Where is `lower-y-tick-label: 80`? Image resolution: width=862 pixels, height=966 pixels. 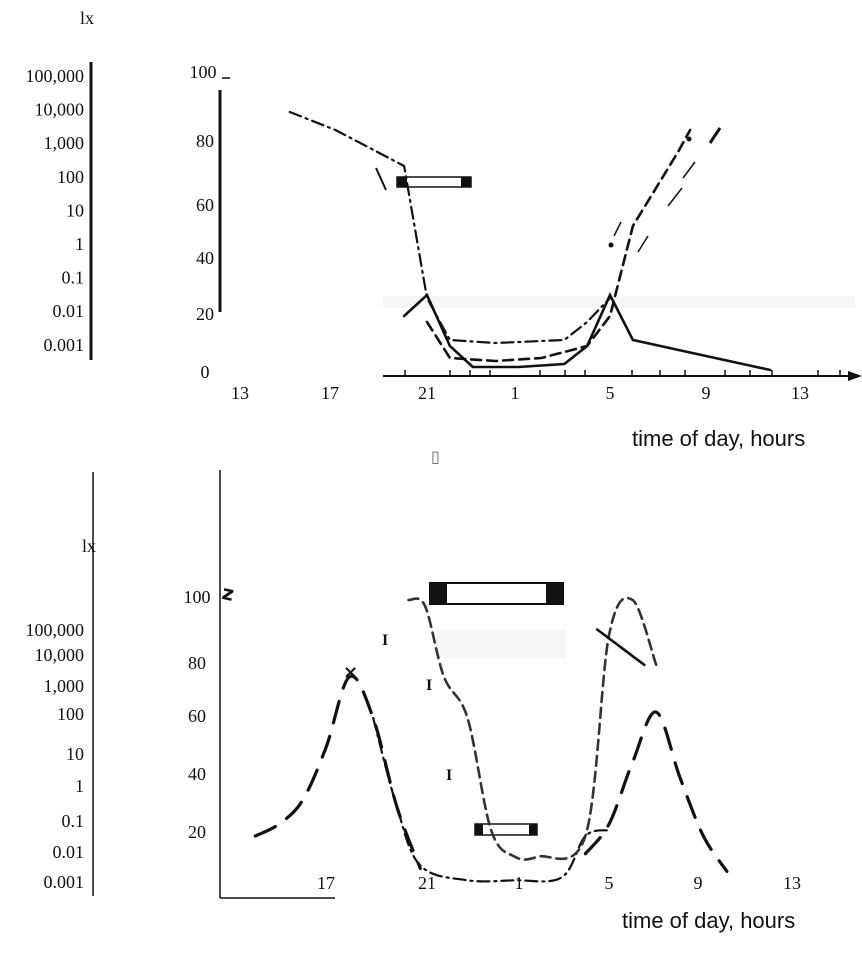 lower-y-tick-label: 80 is located at coordinates (197, 663).